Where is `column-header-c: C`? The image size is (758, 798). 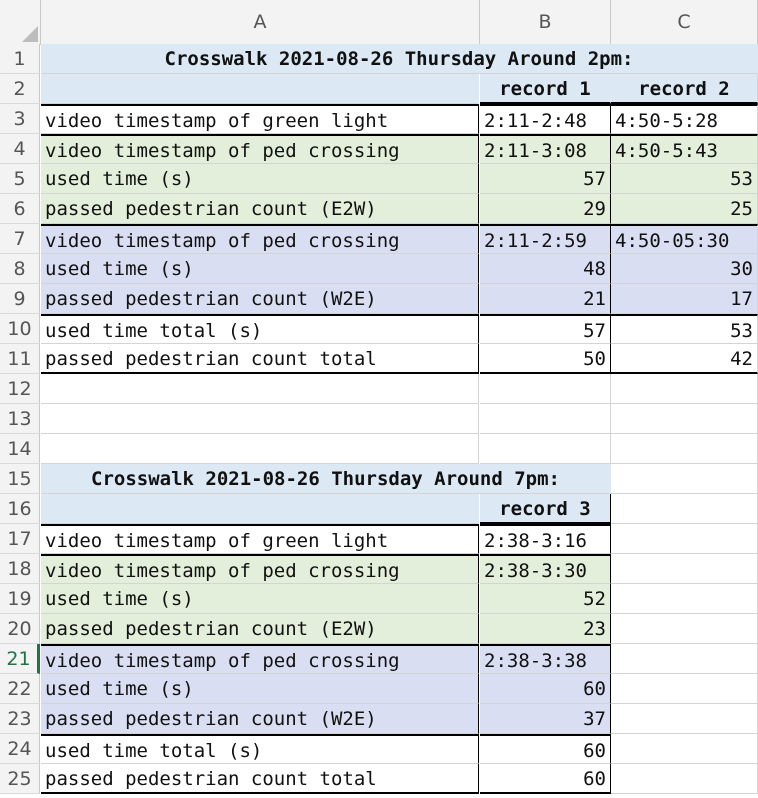 column-header-c: C is located at coordinates (684, 22).